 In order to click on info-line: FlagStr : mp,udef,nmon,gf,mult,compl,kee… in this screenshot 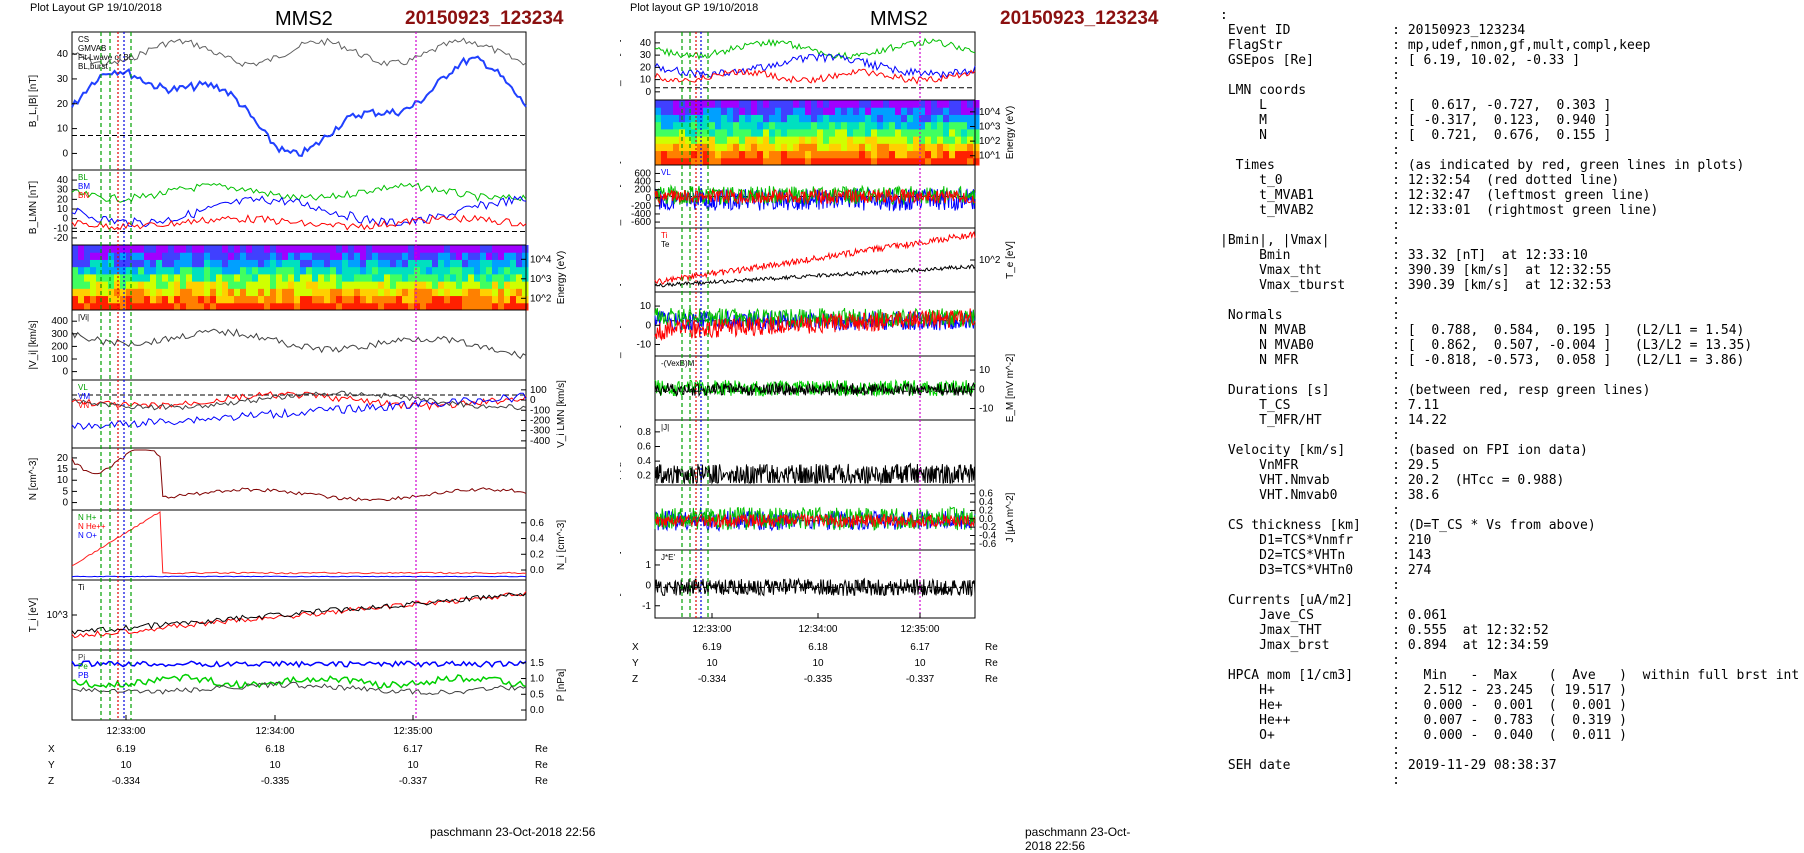, I will do `click(1435, 45)`.